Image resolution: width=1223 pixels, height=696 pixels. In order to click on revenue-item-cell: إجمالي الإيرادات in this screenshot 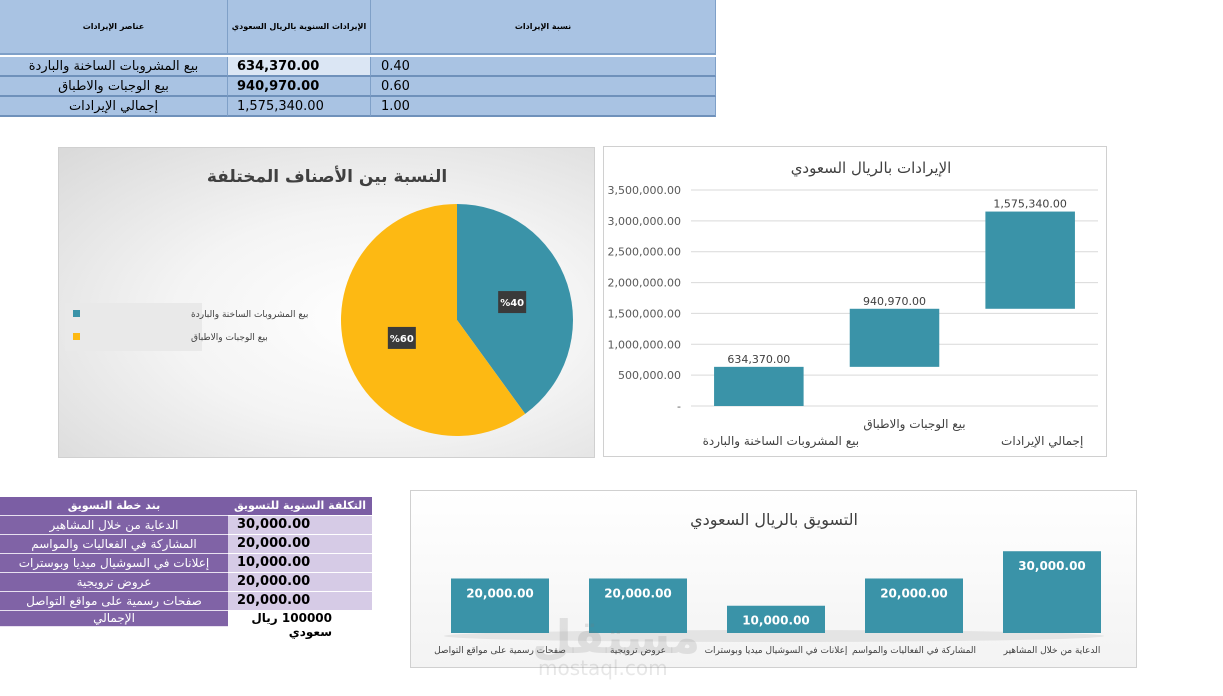, I will do `click(114, 107)`.